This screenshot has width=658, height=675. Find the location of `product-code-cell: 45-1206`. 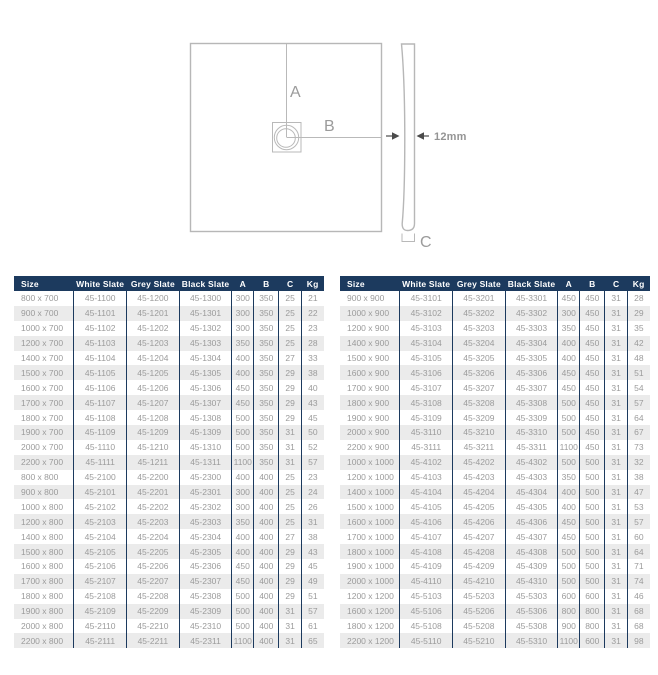

product-code-cell: 45-1206 is located at coordinates (153, 388).